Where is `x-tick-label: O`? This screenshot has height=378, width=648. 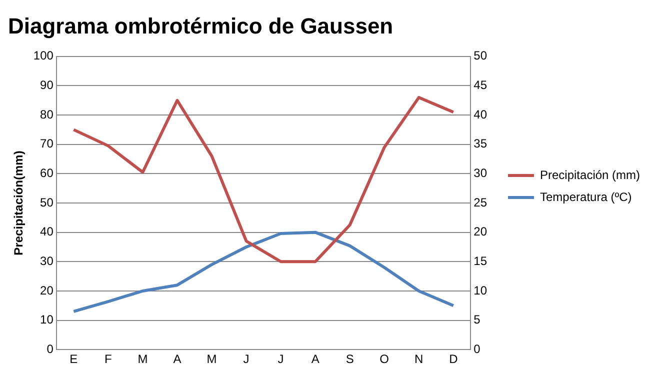 x-tick-label: O is located at coordinates (385, 359).